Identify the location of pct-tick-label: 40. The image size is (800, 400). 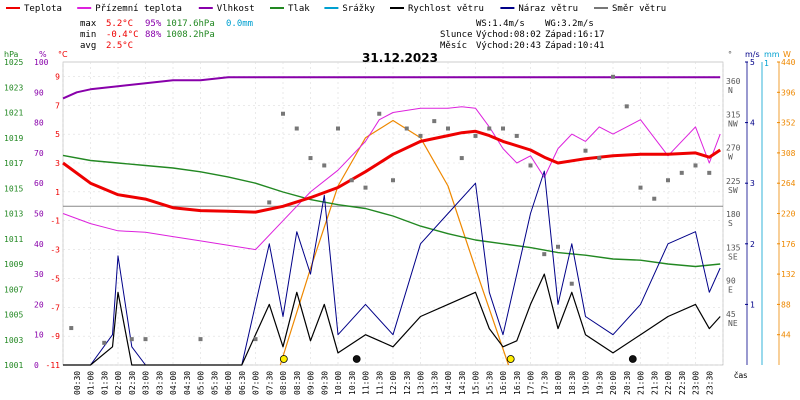
(39, 244).